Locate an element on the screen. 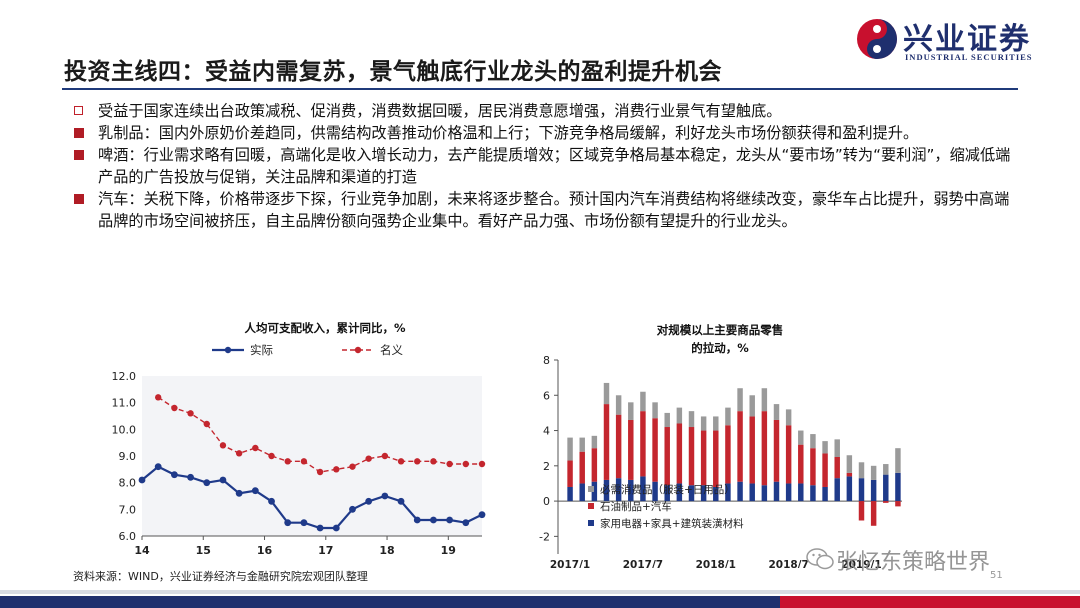 This screenshot has width=1080, height=608. y-tick-label: 6 is located at coordinates (546, 395).